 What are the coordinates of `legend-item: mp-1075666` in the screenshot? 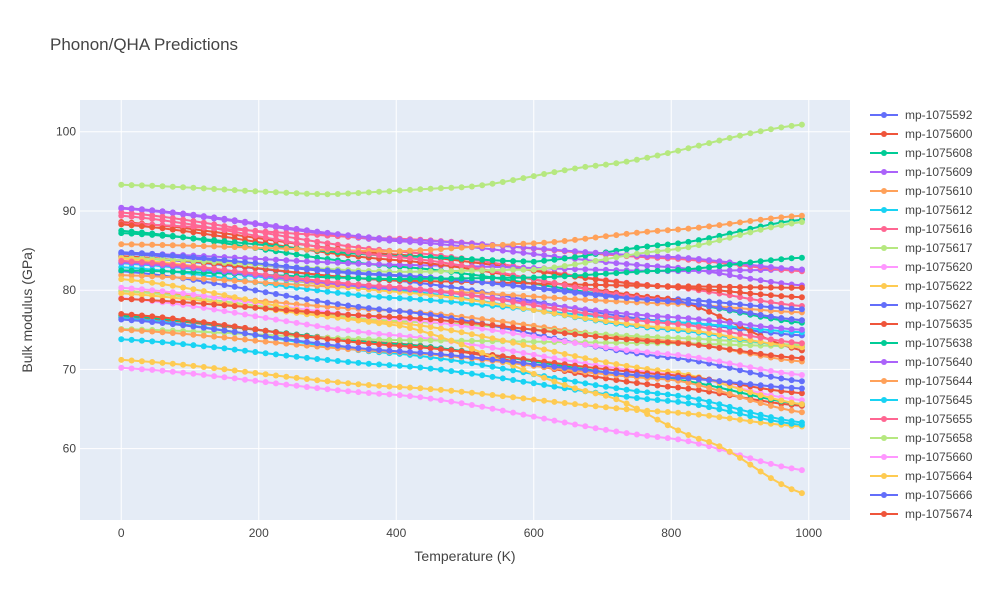 It's located at (921, 495).